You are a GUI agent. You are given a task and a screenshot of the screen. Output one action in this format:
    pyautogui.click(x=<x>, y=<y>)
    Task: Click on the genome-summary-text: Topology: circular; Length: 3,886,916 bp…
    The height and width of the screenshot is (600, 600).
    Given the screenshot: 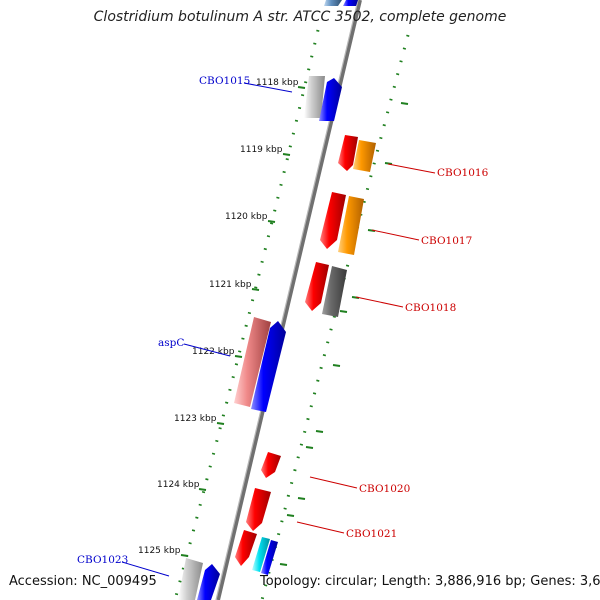 What is the action you would take?
    pyautogui.click(x=430, y=581)
    